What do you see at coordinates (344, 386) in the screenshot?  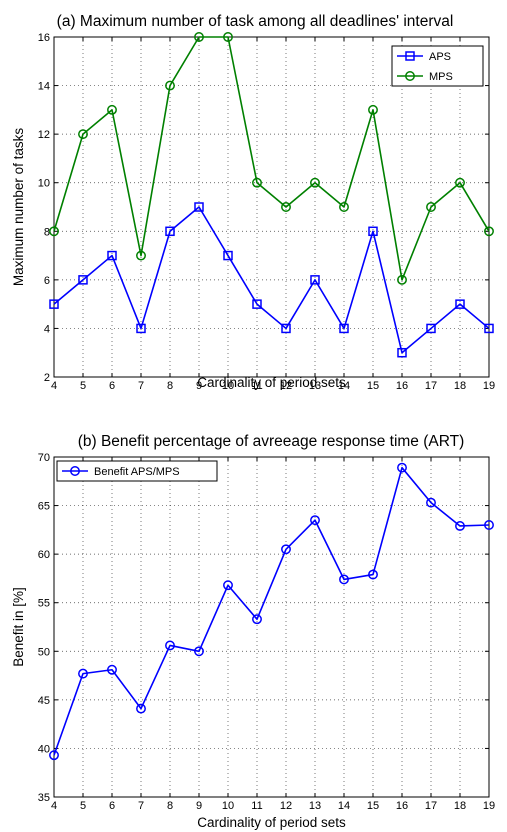 I see `x-tick-label: 14` at bounding box center [344, 386].